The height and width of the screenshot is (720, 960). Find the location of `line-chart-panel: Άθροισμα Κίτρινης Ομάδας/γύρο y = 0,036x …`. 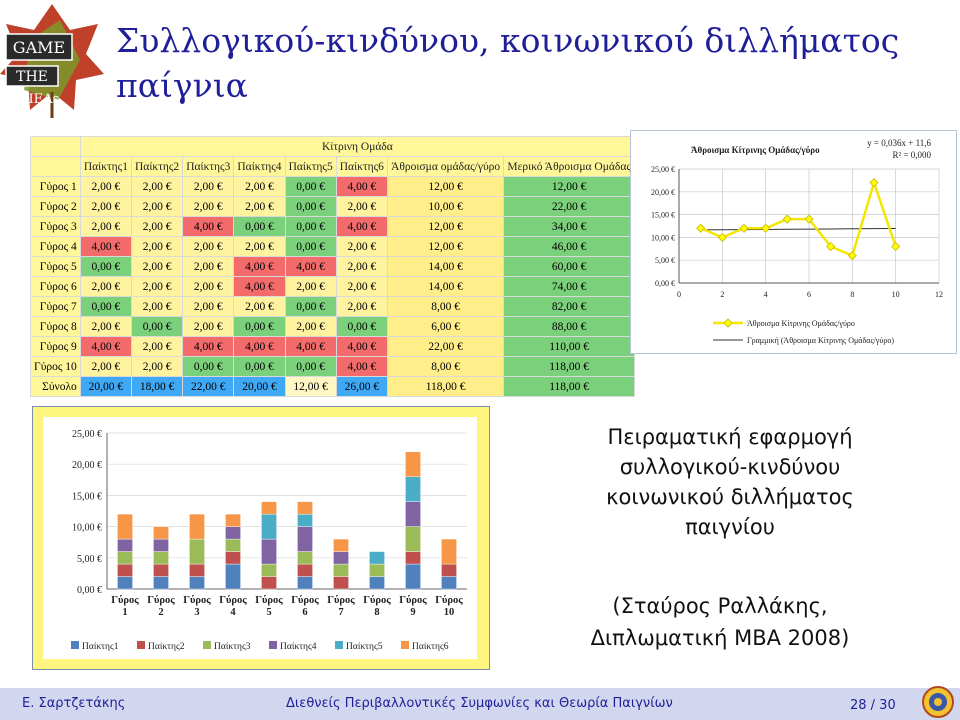

line-chart-panel: Άθροισμα Κίτρινης Ομάδας/γύρο y = 0,036x … is located at coordinates (793, 242).